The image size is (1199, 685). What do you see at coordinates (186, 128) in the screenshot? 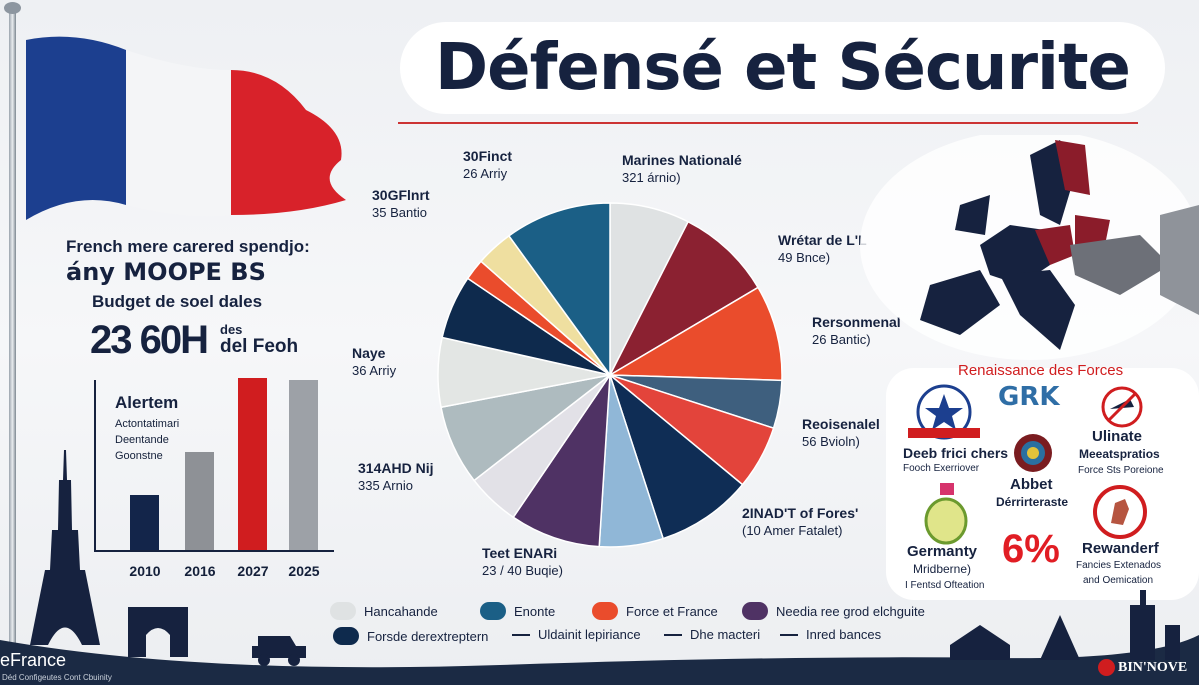
I see `french-flag` at bounding box center [186, 128].